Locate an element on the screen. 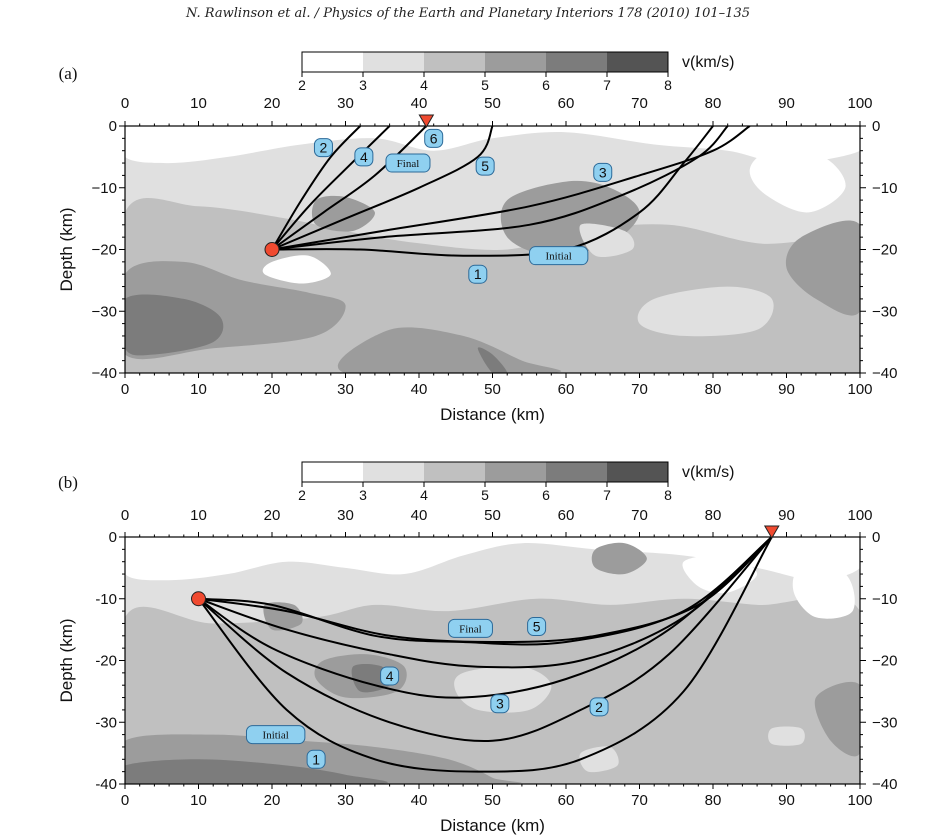  colorbar: 2 3 4 5 6 7 8 v(km/s) is located at coordinates (516, 482).